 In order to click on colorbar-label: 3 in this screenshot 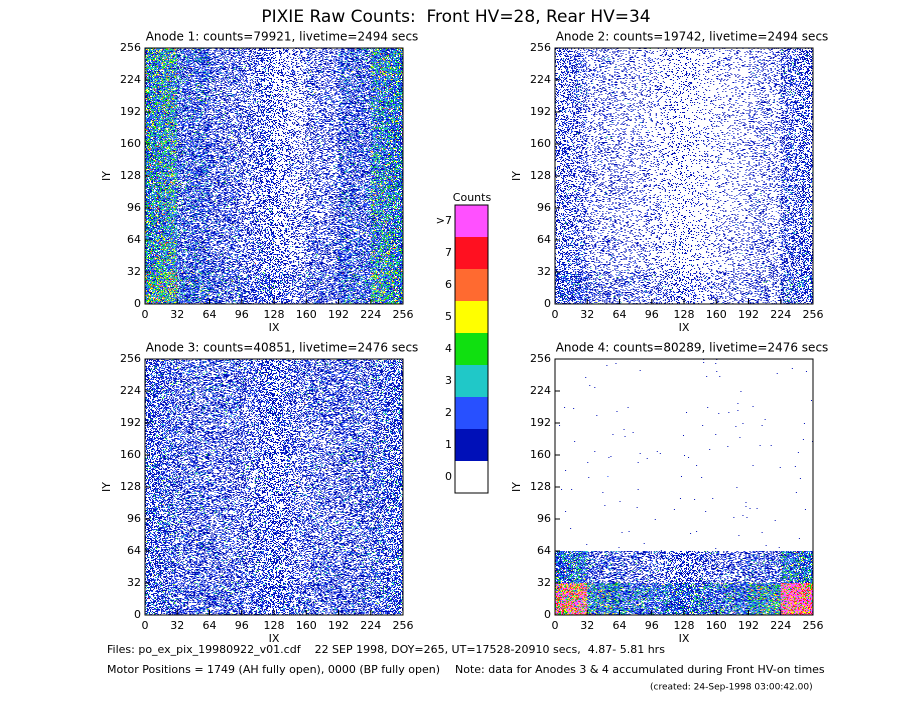, I will do `click(448, 380)`.